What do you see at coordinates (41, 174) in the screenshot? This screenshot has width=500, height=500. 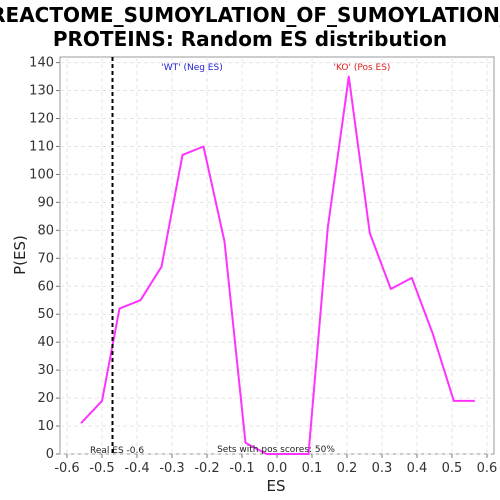 I see `y-tick-label: 100` at bounding box center [41, 174].